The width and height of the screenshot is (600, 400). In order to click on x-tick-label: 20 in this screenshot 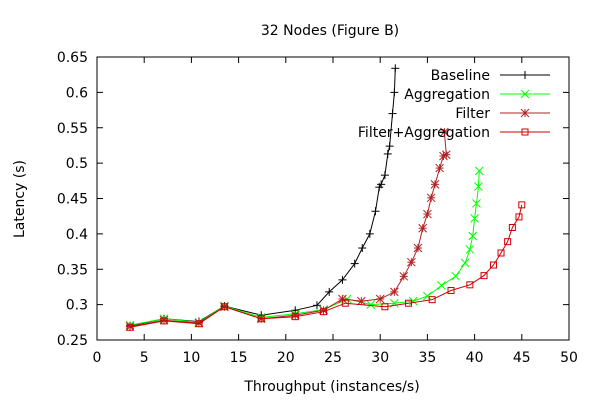, I will do `click(286, 358)`.